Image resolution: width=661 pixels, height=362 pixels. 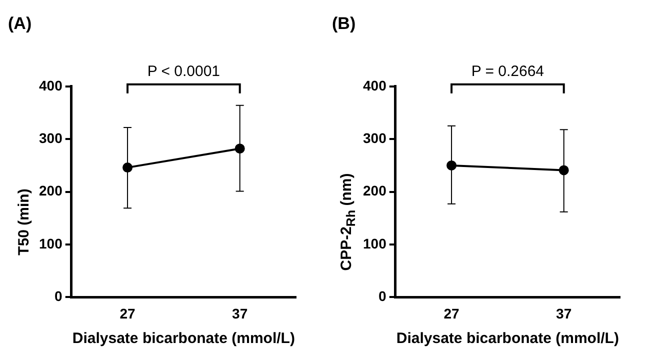 I want to click on chart-title: (B), so click(x=344, y=23).